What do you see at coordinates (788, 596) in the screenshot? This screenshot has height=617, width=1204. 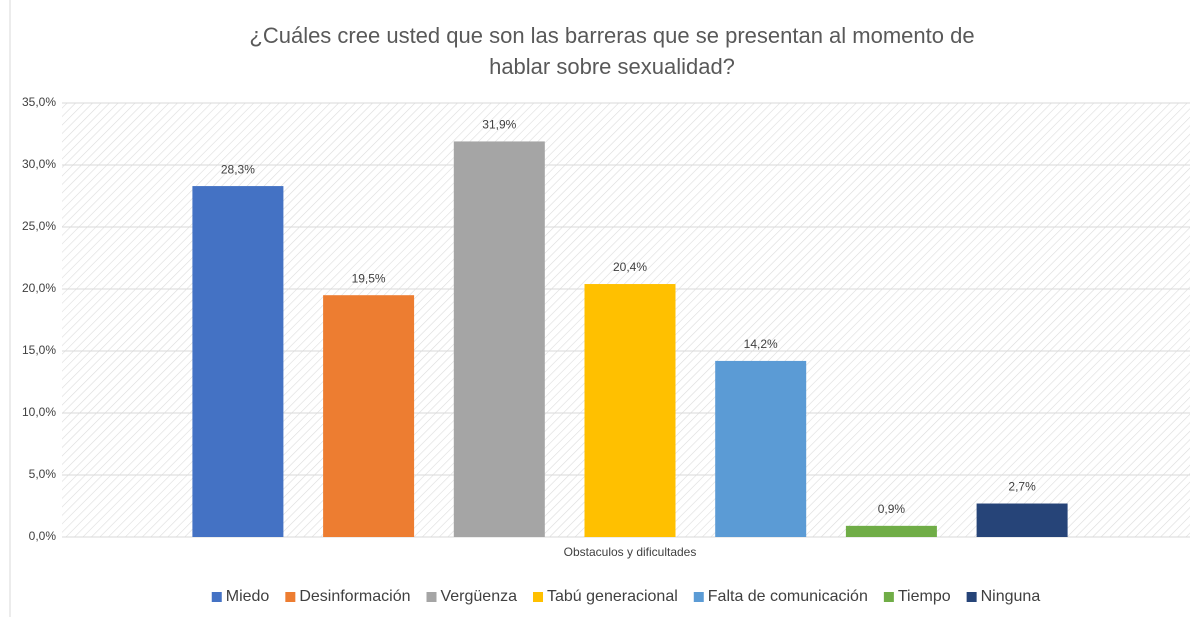 I see `legend-label: Falta de comunicación` at bounding box center [788, 596].